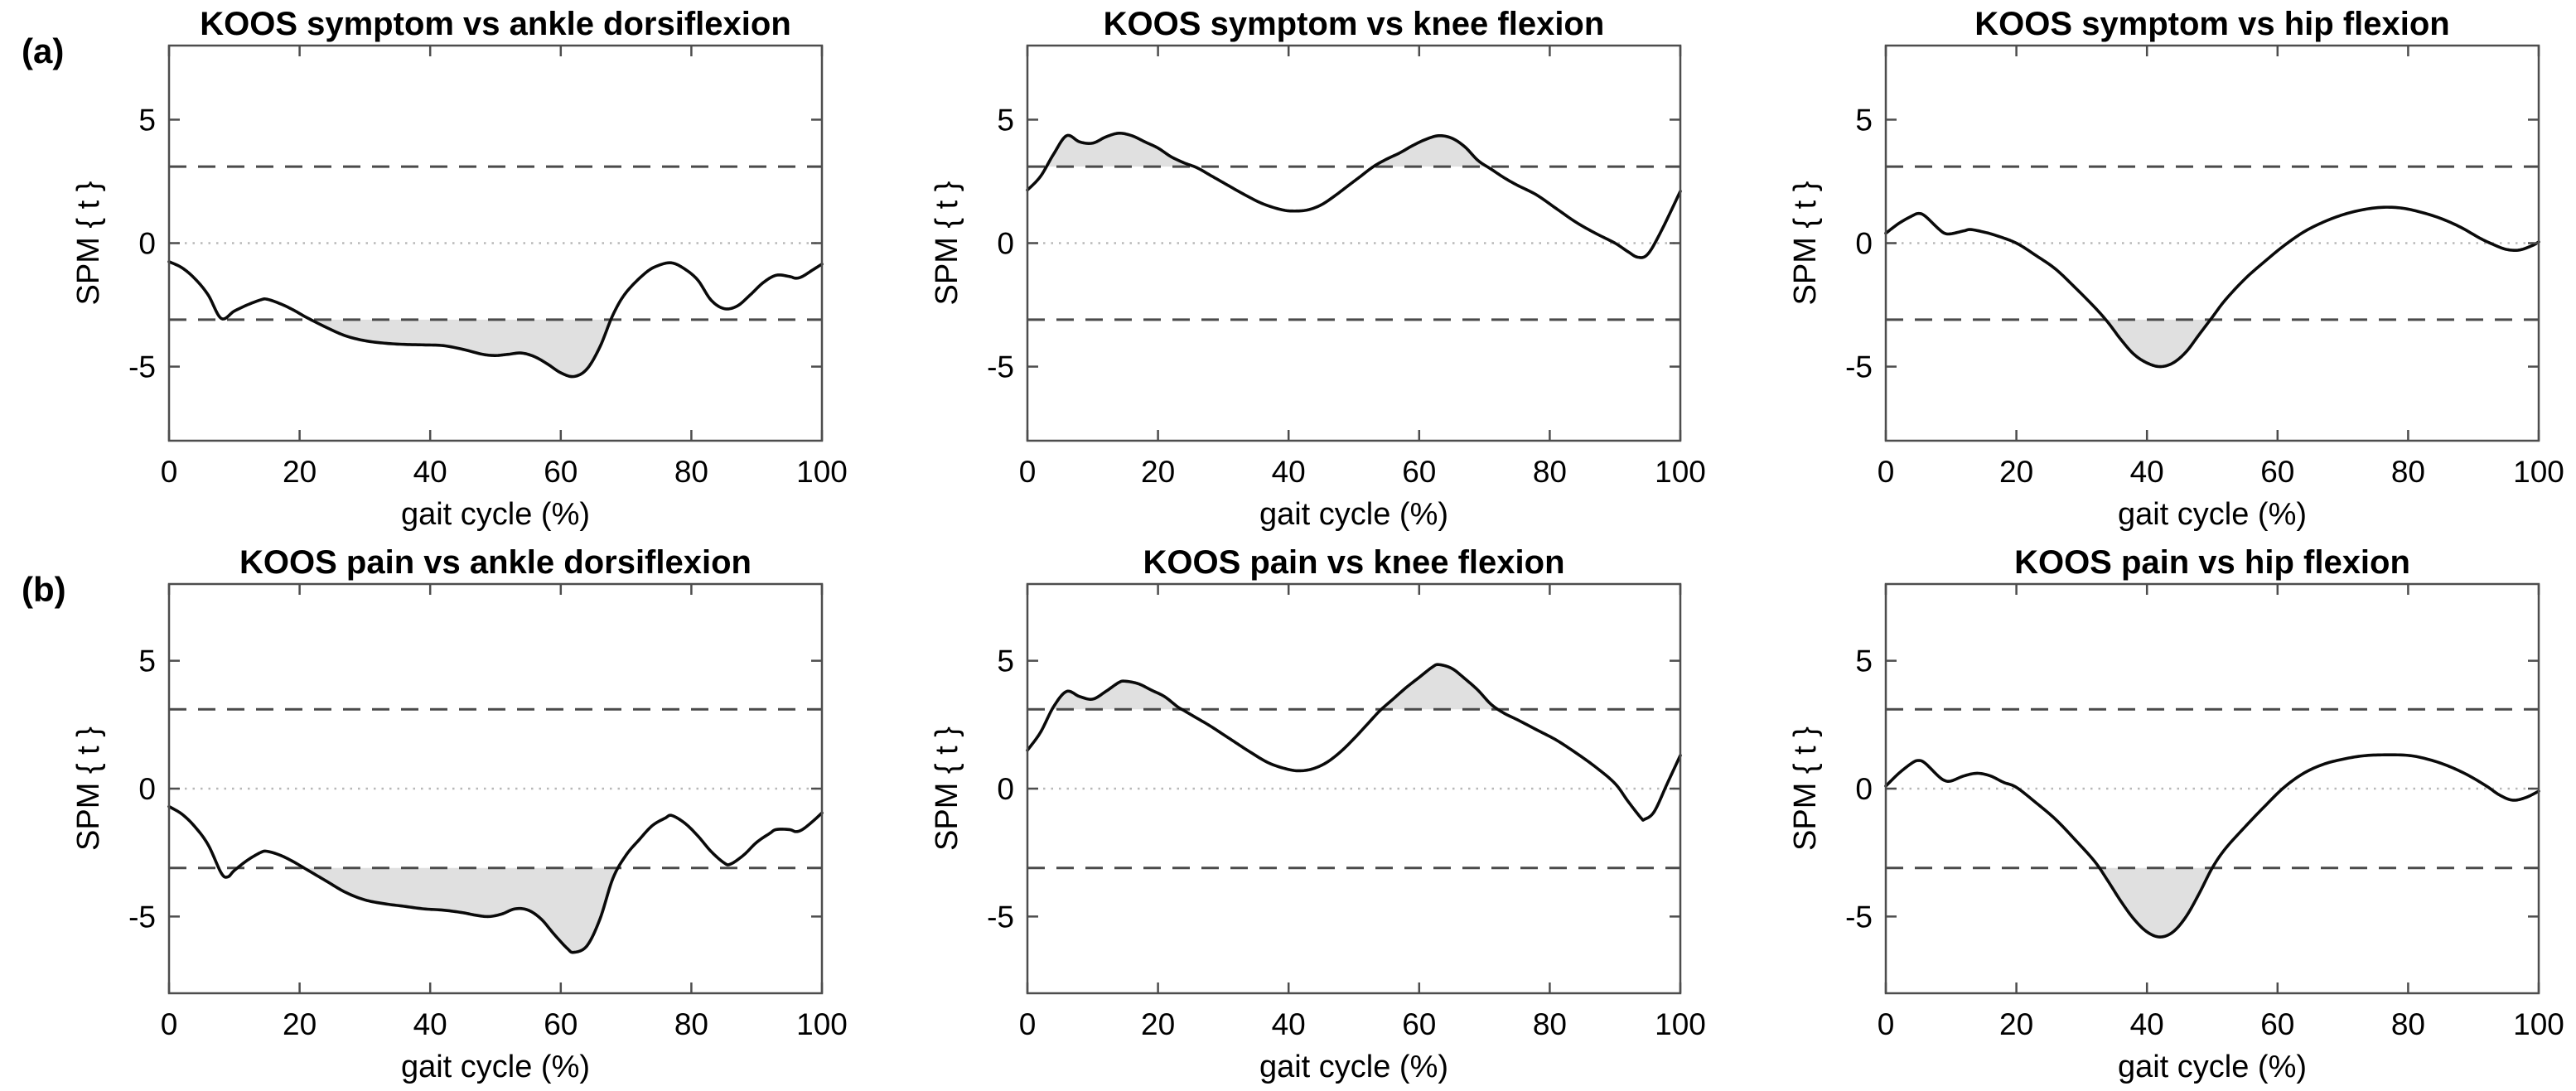 This screenshot has height=1091, width=2576. What do you see at coordinates (1354, 24) in the screenshot?
I see `plot-title: KOOS symptom vs knee flexion` at bounding box center [1354, 24].